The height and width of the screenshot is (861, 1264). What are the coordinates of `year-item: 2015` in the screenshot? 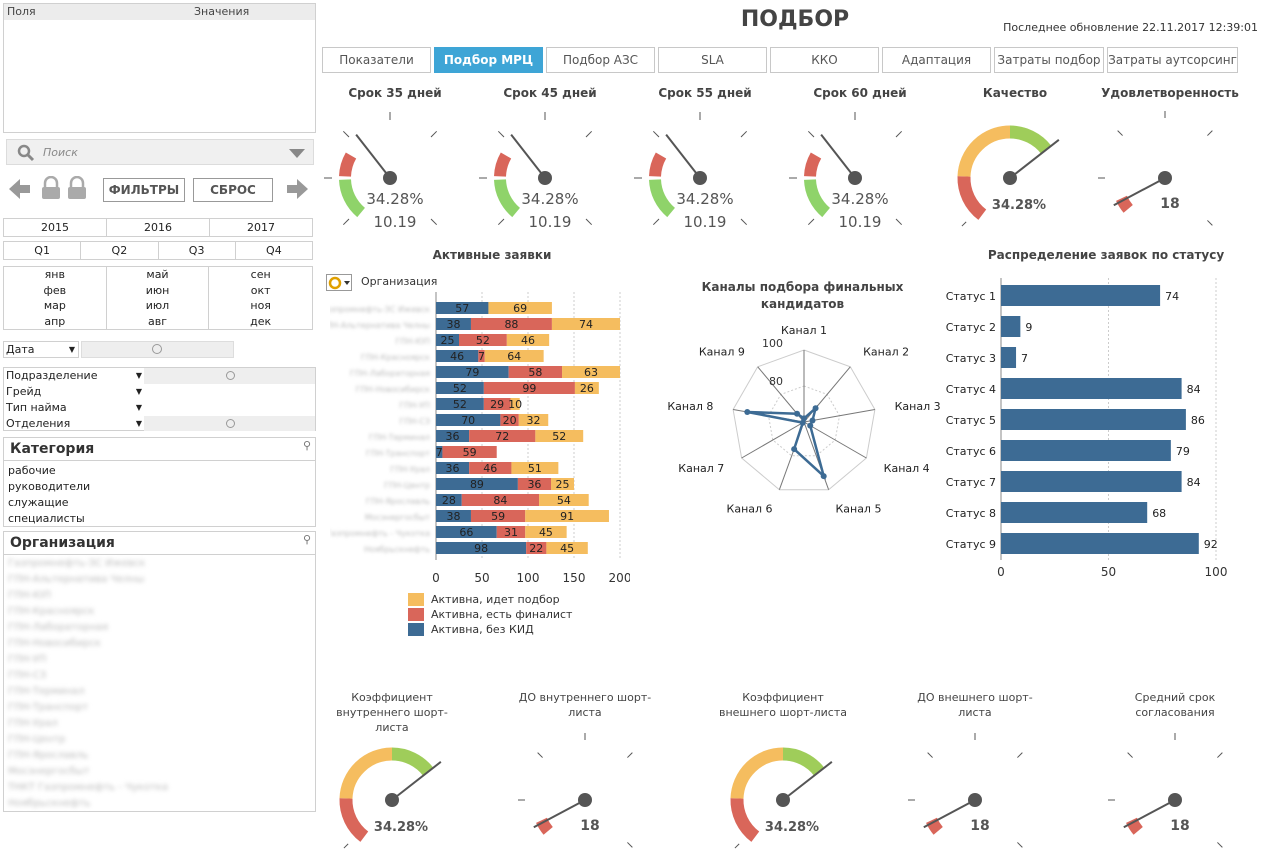 It's located at (55, 227).